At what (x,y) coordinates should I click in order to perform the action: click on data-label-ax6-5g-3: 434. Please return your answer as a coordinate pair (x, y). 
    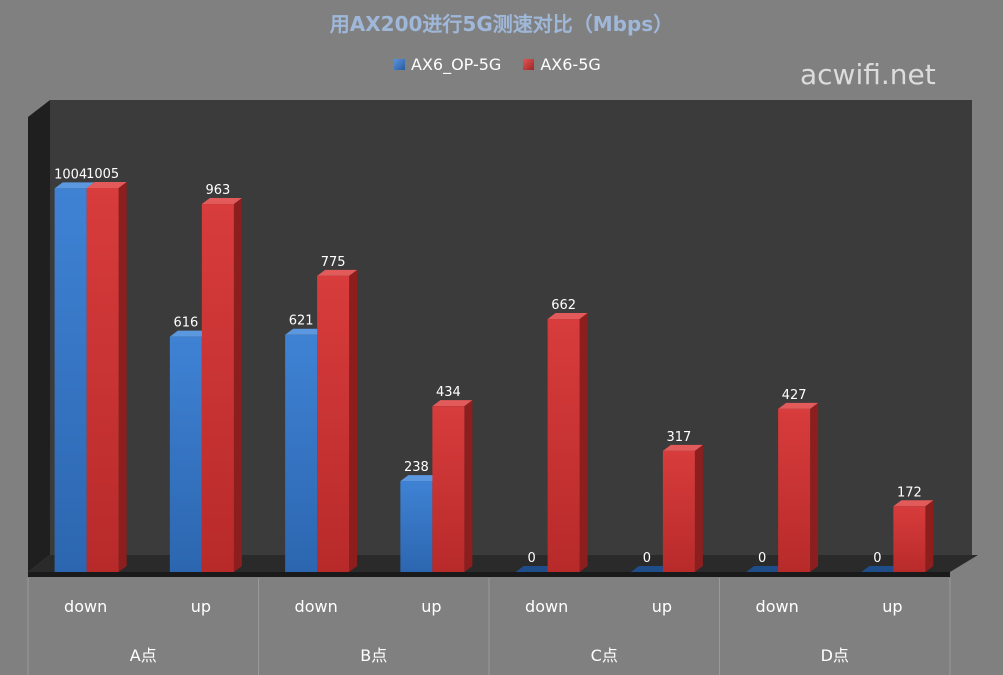
    Looking at the image, I should click on (448, 392).